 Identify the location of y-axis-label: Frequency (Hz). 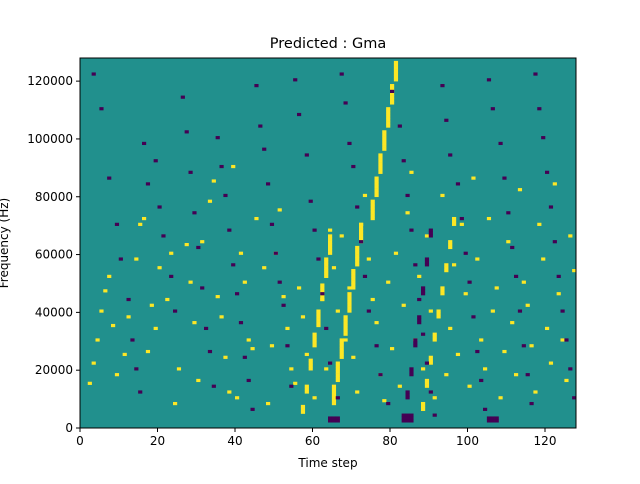
(5, 243).